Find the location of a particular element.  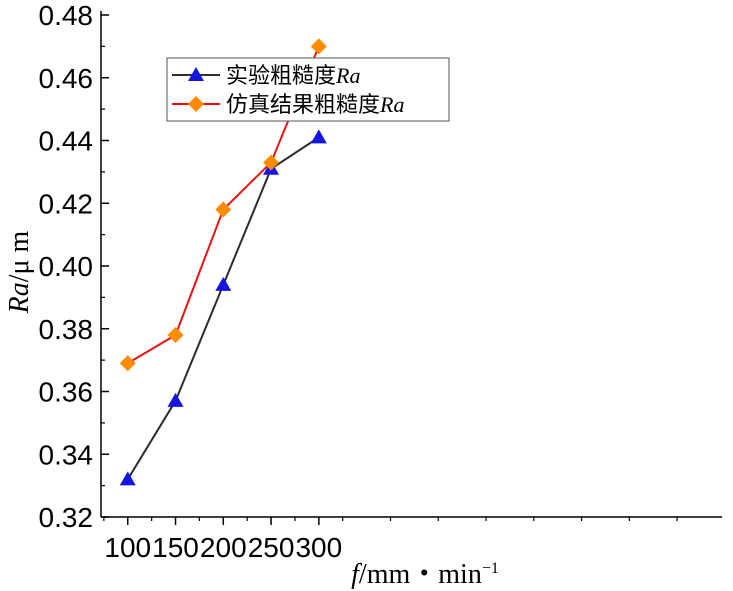

x-tick-label: 150 is located at coordinates (175, 547).